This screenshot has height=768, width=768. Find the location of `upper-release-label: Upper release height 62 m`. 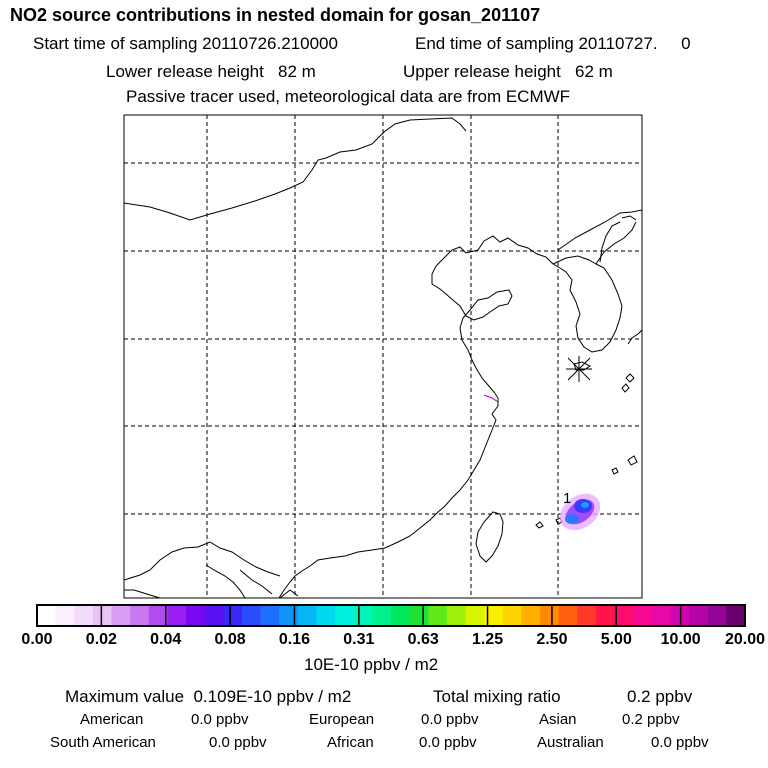

upper-release-label: Upper release height 62 m is located at coordinates (508, 71).